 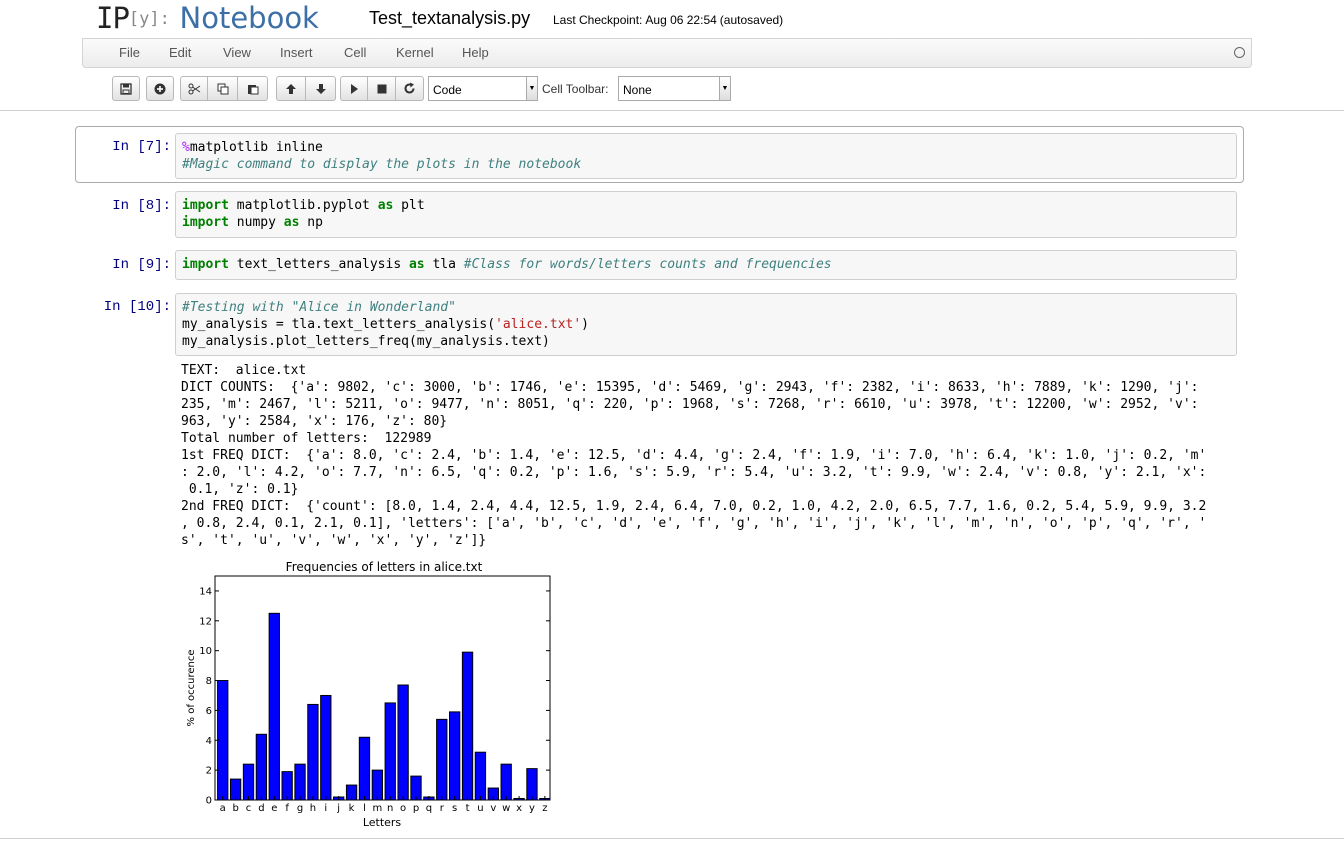 I want to click on save-icon, so click(x=126, y=88).